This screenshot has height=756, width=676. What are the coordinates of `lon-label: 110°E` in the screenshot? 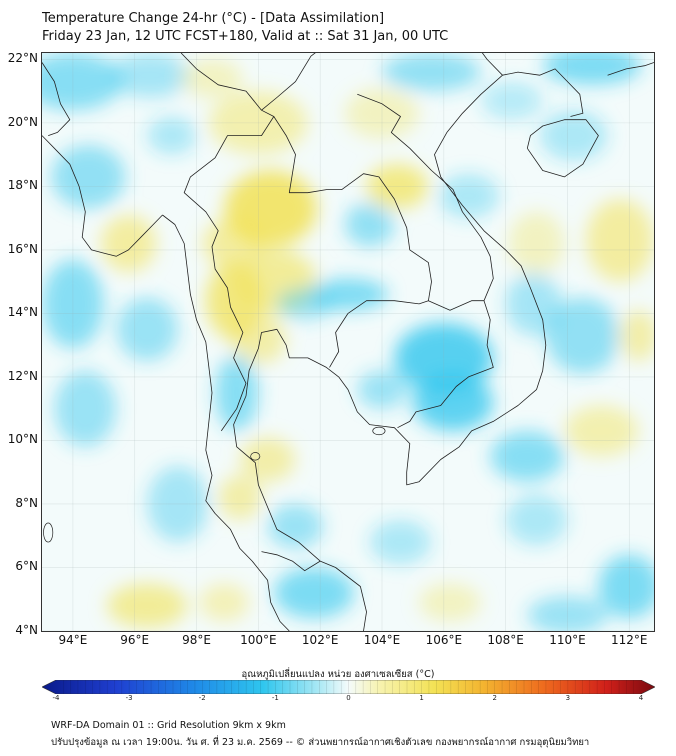 It's located at (567, 640).